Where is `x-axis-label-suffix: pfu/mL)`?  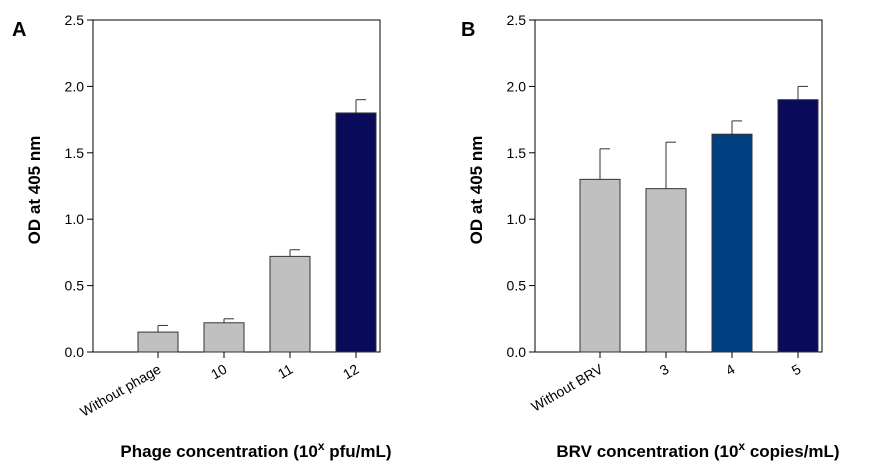 x-axis-label-suffix: pfu/mL) is located at coordinates (358, 451).